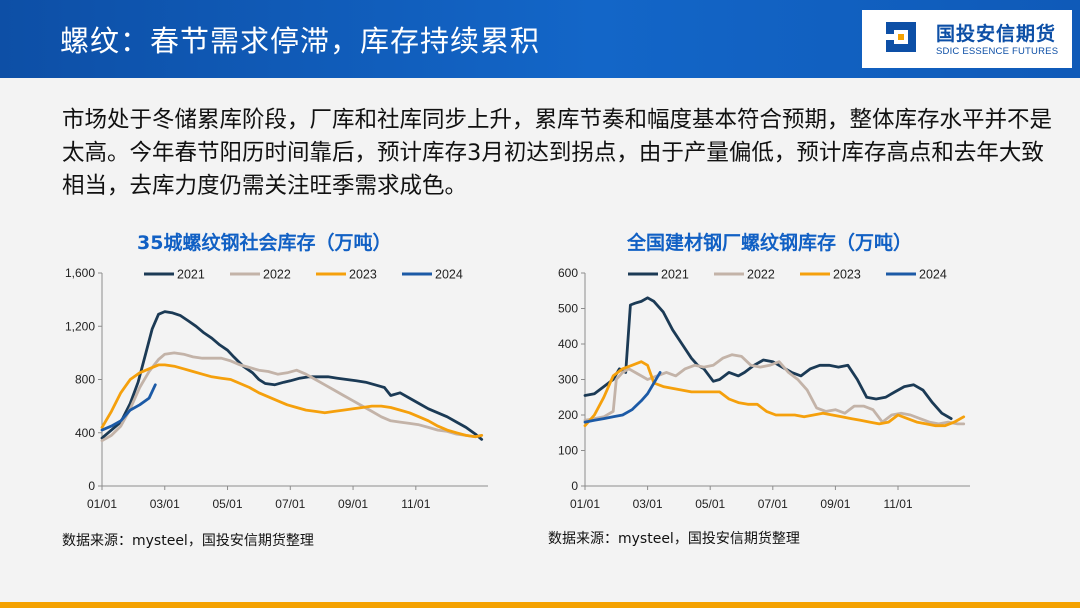 This screenshot has width=1080, height=608. Describe the element at coordinates (674, 539) in the screenshot. I see `data-source-right: 数据来源：mysteel，国投安信期货整理` at that location.